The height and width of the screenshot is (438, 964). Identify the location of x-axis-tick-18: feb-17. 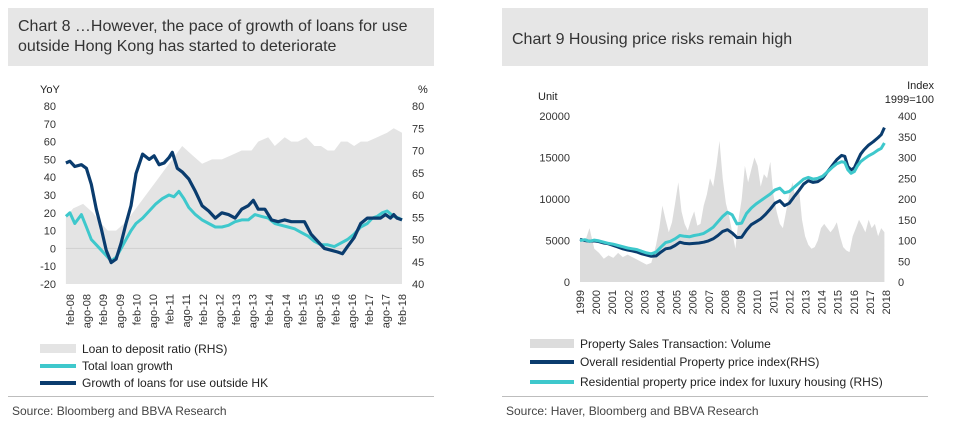
(370, 309).